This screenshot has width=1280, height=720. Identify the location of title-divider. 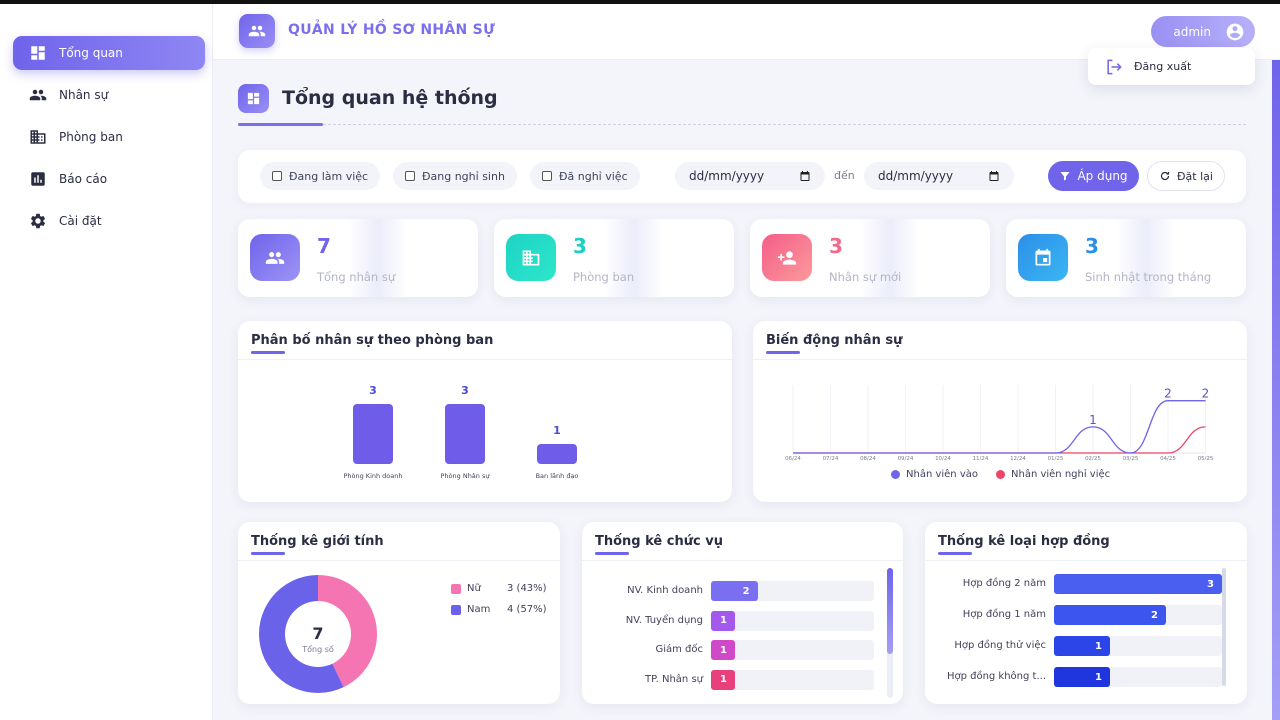
(742, 124).